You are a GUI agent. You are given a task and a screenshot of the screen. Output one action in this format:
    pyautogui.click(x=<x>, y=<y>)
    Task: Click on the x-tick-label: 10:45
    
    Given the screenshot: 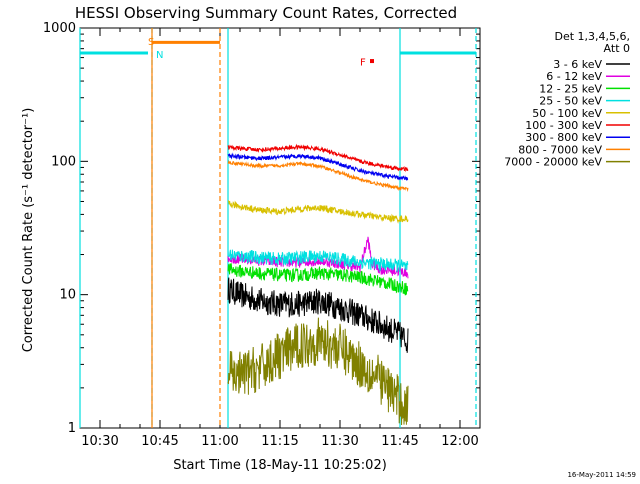 What is the action you would take?
    pyautogui.click(x=159, y=441)
    